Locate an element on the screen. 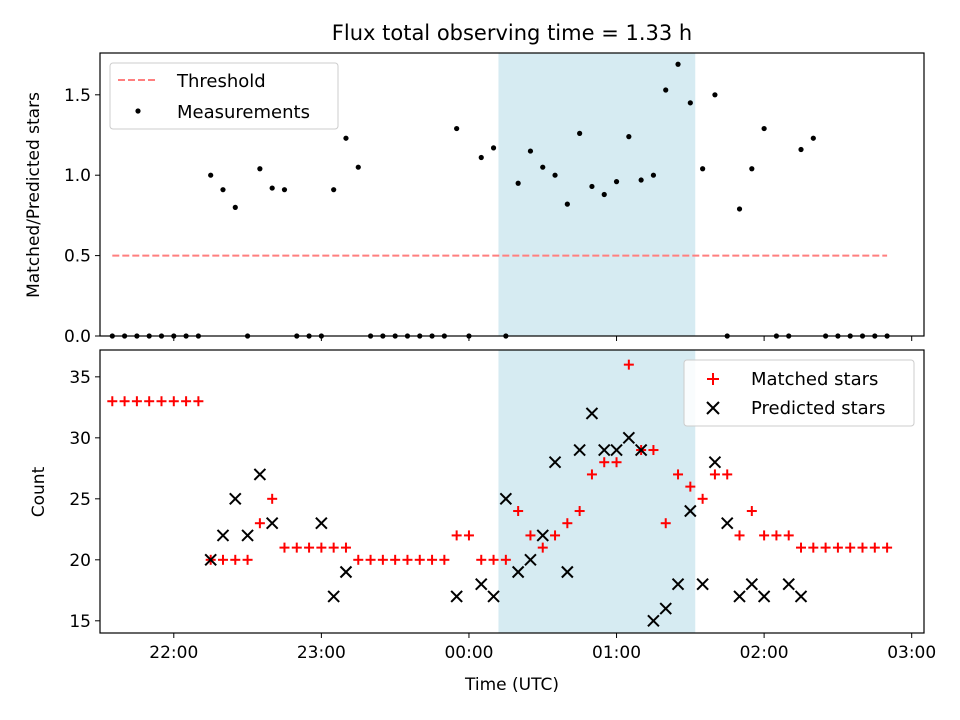 The height and width of the screenshot is (720, 960). bottom-x-axis-label: Time (UTC) is located at coordinates (511, 685).